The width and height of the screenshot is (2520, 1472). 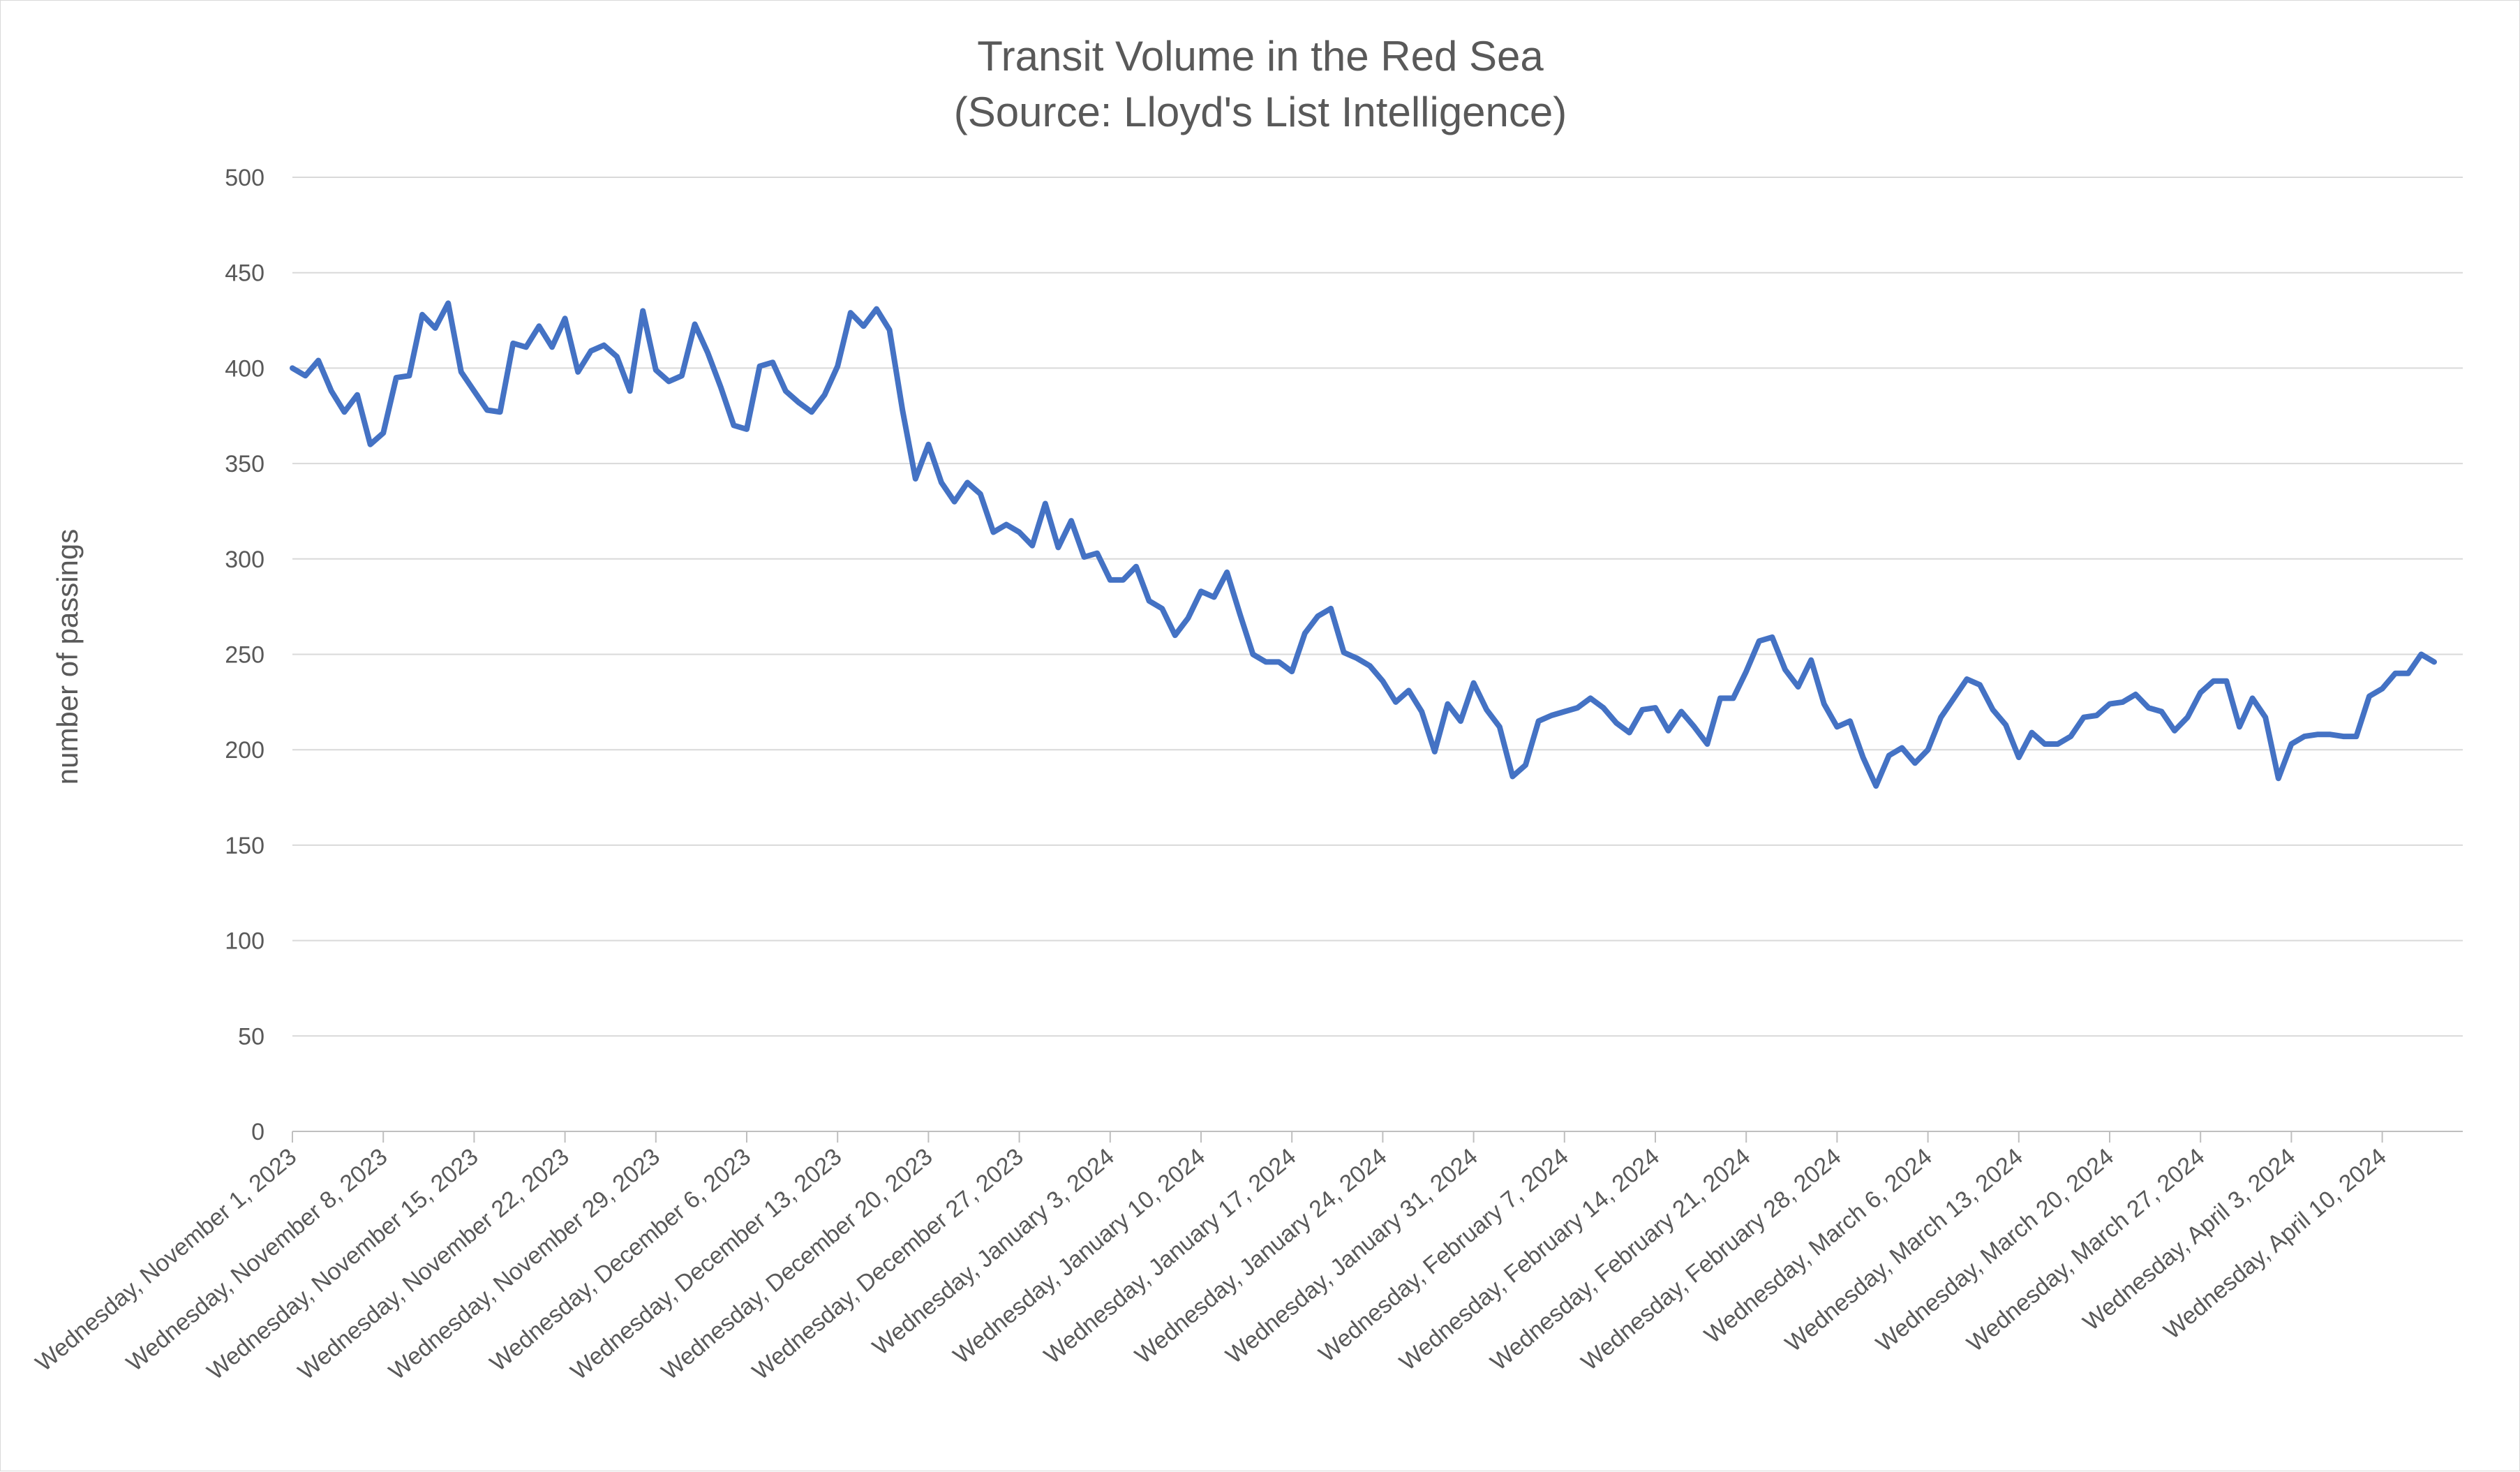 I want to click on y-axis-label: number of passings, so click(x=67, y=657).